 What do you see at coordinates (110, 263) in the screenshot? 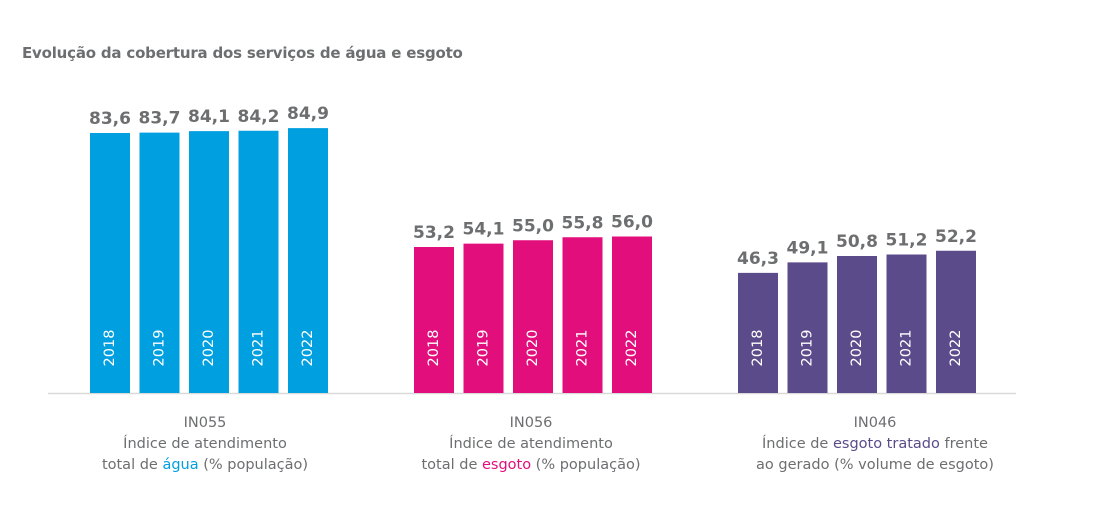
I see `bar-in055-2018` at bounding box center [110, 263].